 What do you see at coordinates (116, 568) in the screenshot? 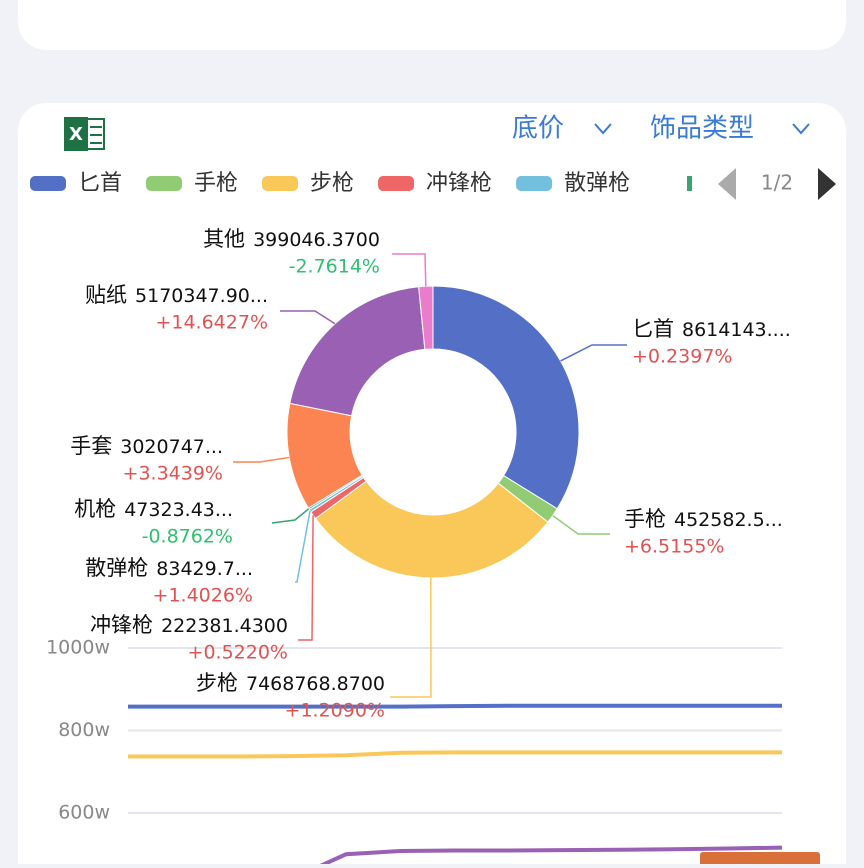
I see `category-name: 散弹枪` at bounding box center [116, 568].